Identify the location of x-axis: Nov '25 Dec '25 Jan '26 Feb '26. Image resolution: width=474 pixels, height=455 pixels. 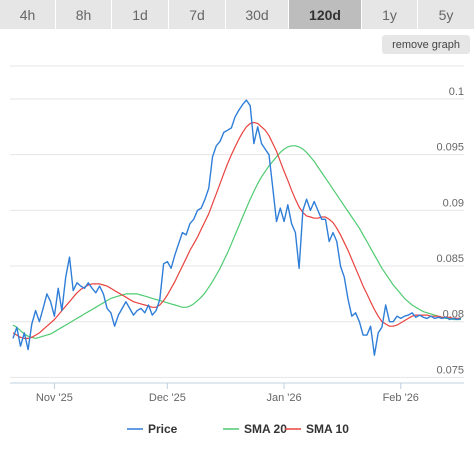
(237, 393).